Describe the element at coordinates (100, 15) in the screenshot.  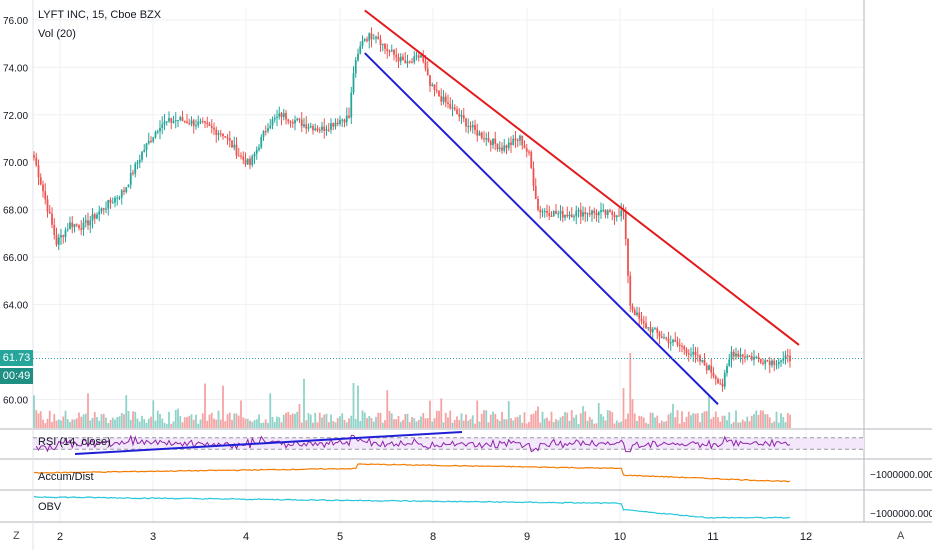
I see `symbol-title: LYFT INC, 15, Cboe BZX` at that location.